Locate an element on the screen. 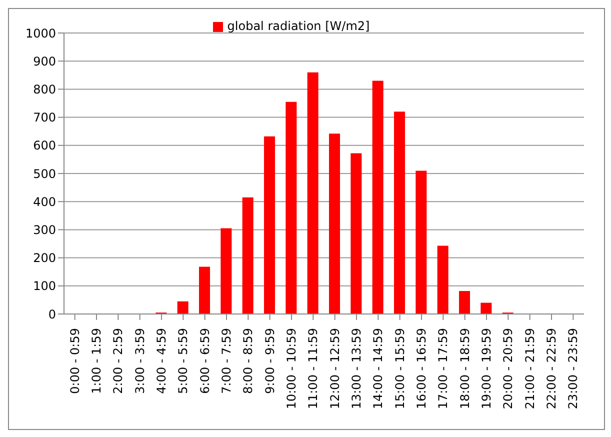 The height and width of the screenshot is (437, 611). x-tick-label: 2:00 - 2:59 is located at coordinates (118, 361).